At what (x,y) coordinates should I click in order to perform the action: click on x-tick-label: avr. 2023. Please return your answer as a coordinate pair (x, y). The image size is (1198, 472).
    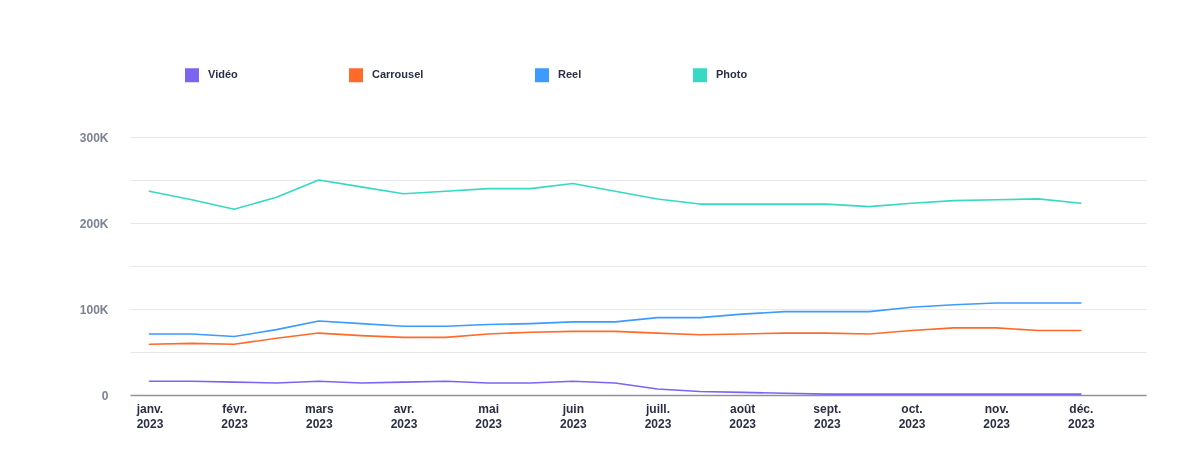
    Looking at the image, I should click on (404, 416).